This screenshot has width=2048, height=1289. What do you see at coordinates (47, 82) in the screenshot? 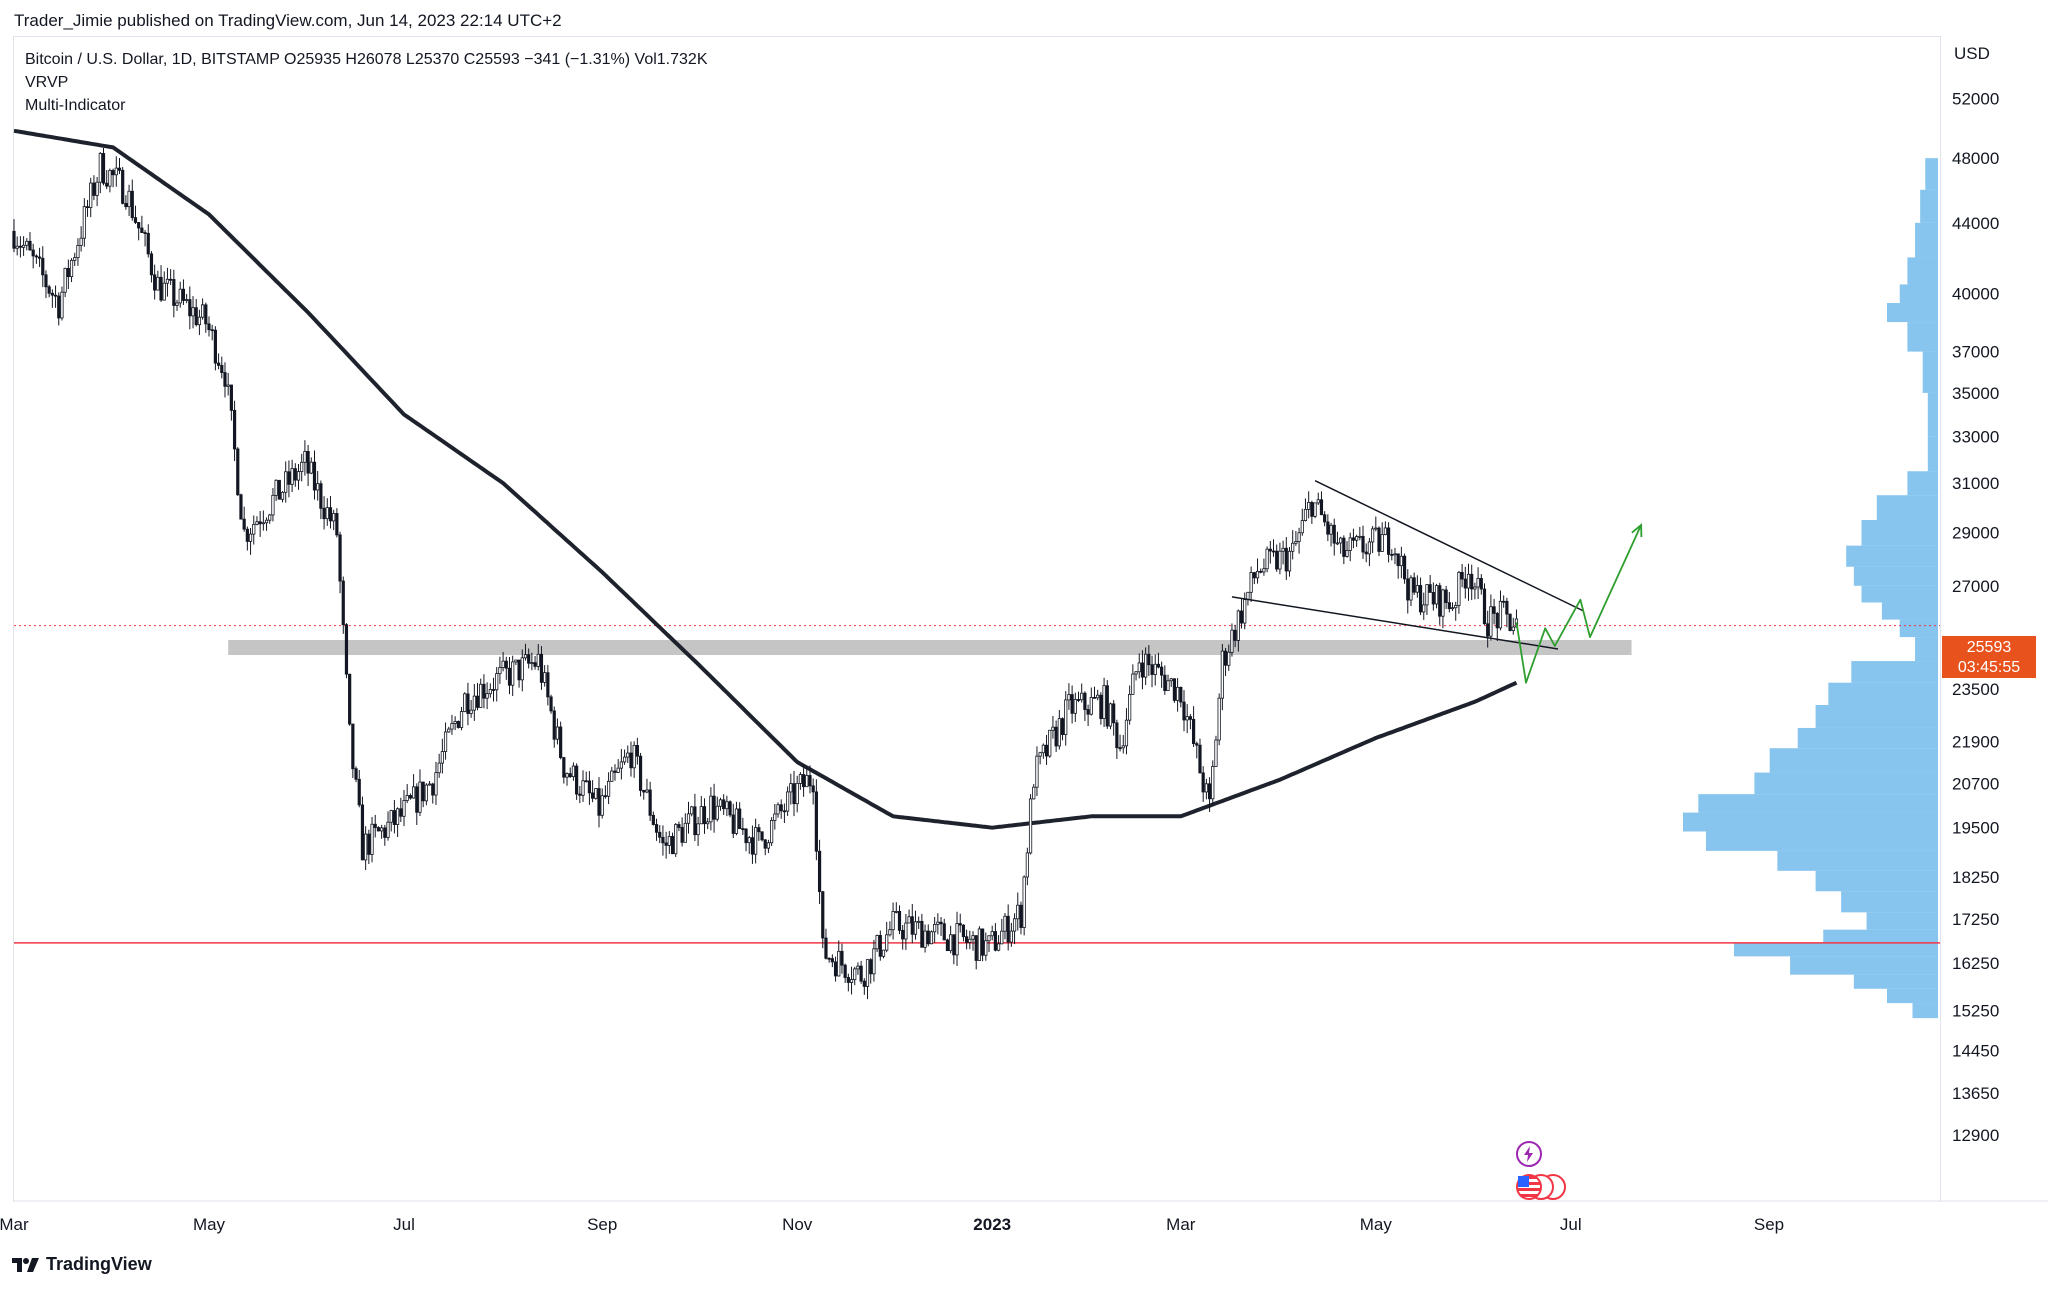
I see `indicator-vrvp: VRVP` at bounding box center [47, 82].